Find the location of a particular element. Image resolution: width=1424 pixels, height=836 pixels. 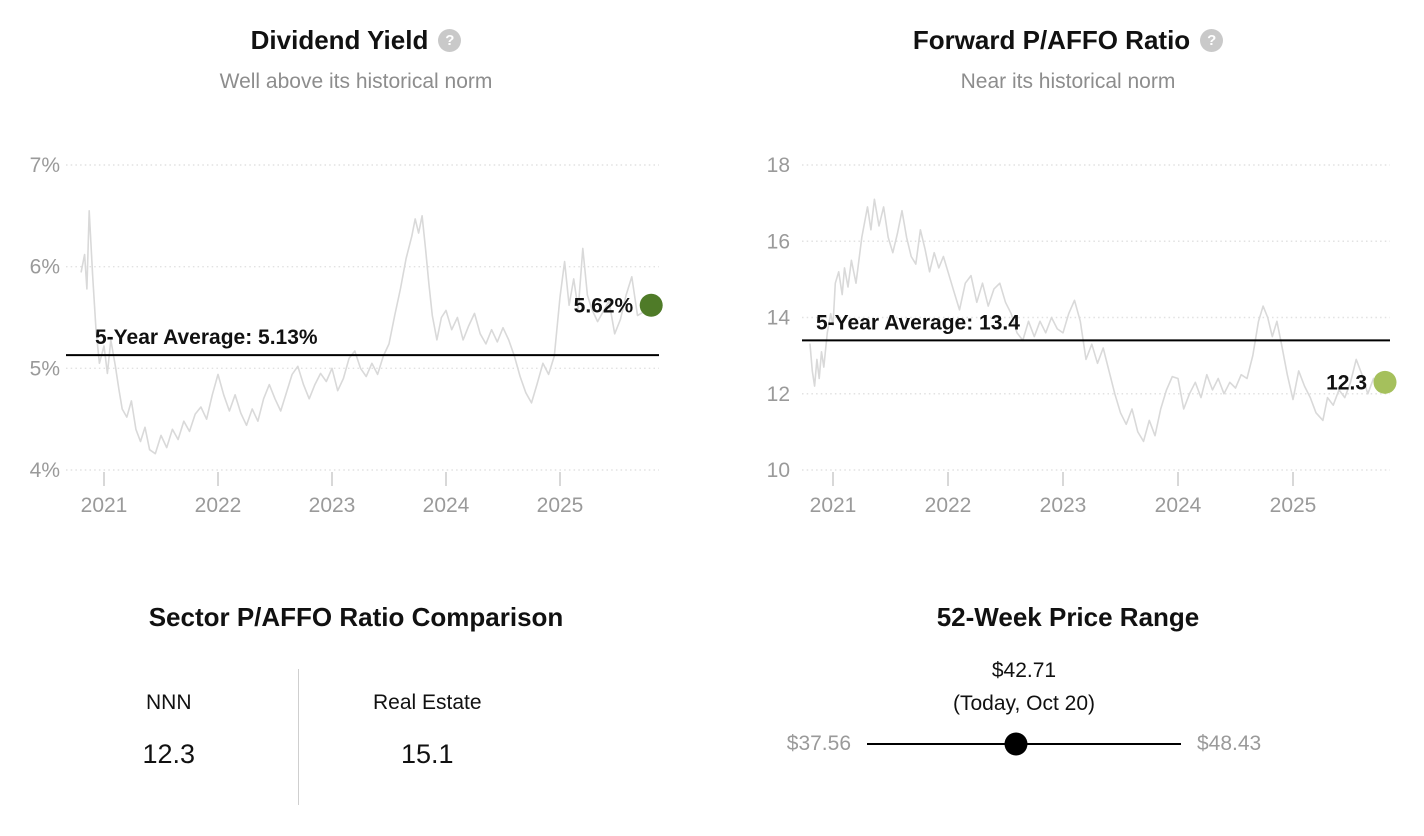

y-axis-label: 4% is located at coordinates (45, 470).